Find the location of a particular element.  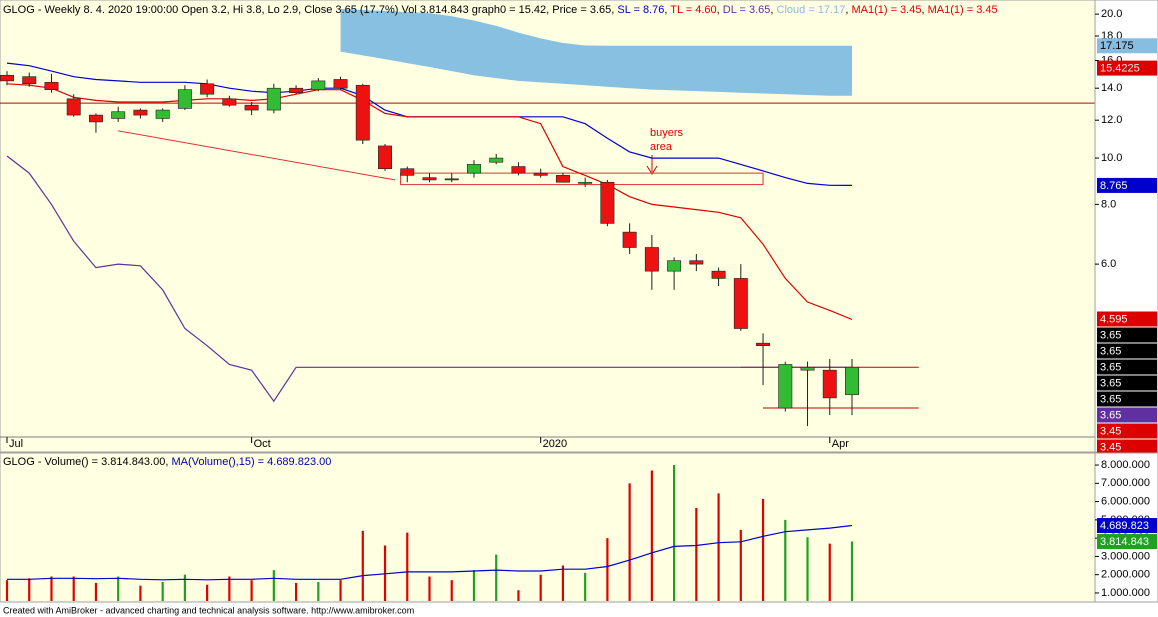

cloud is located at coordinates (596, 52).